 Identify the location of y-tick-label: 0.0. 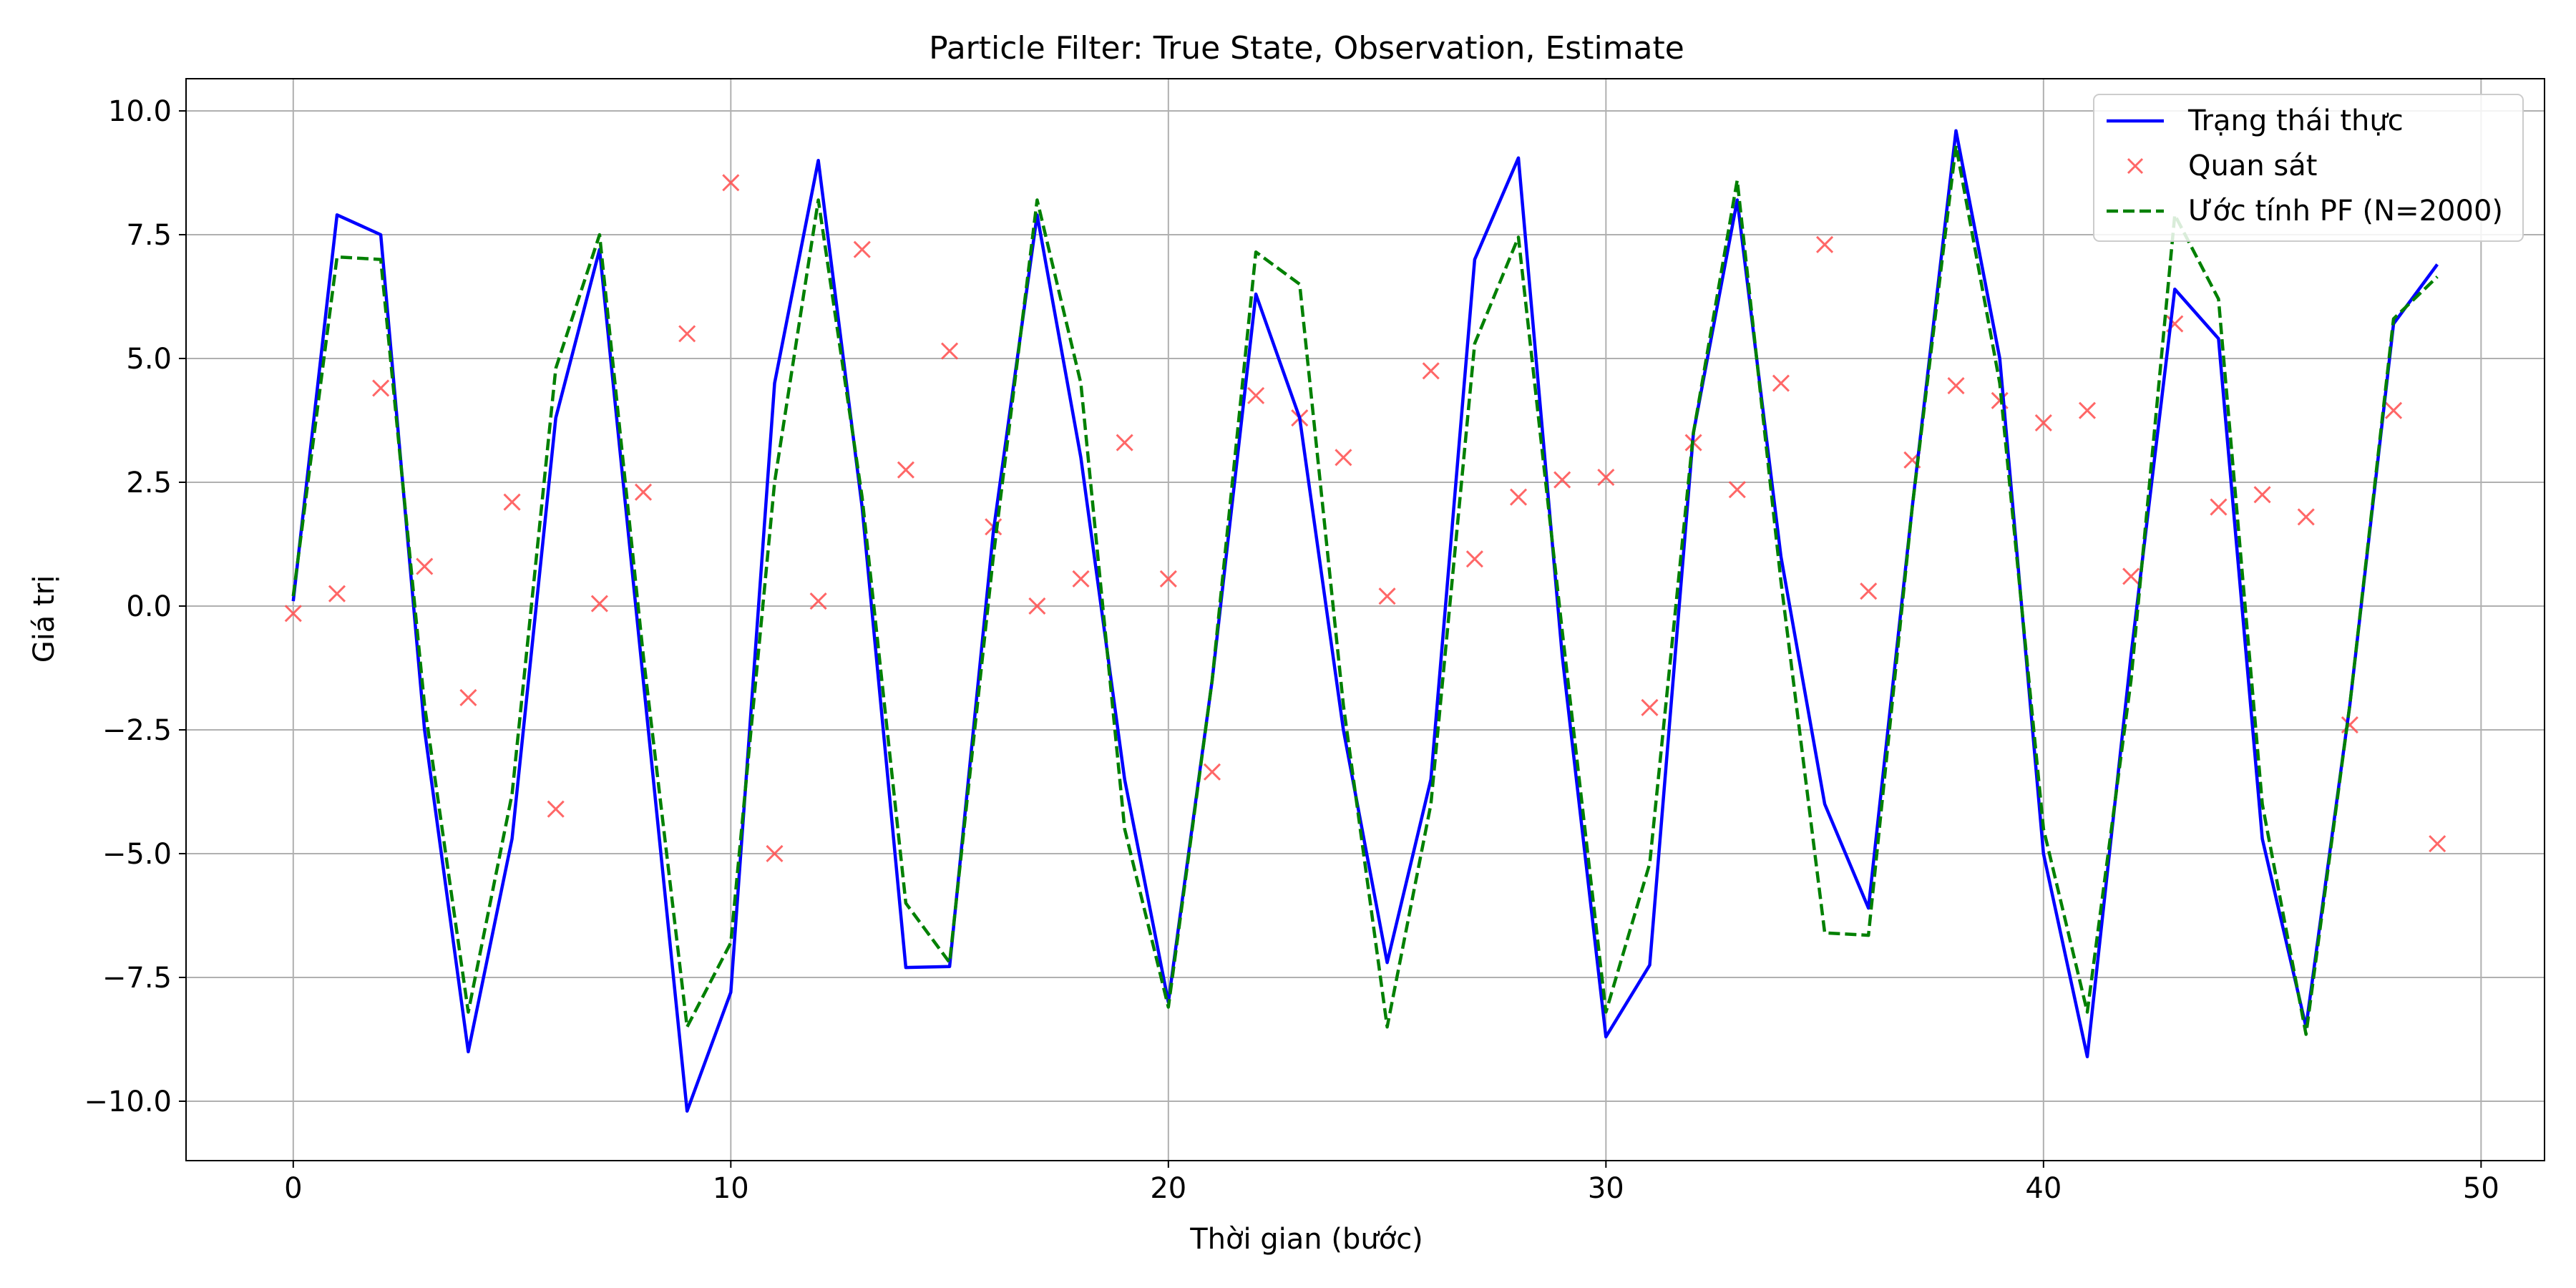
(149, 606).